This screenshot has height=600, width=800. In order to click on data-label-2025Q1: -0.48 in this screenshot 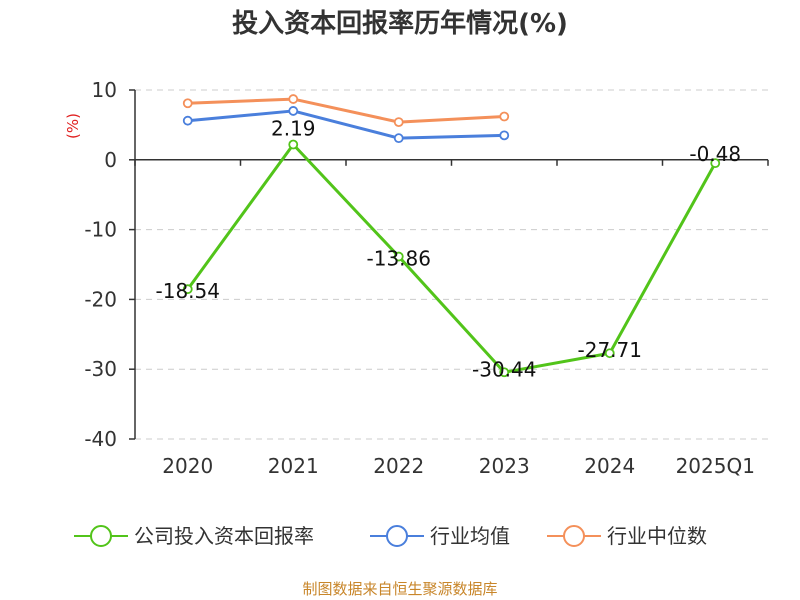, I will do `click(715, 154)`.